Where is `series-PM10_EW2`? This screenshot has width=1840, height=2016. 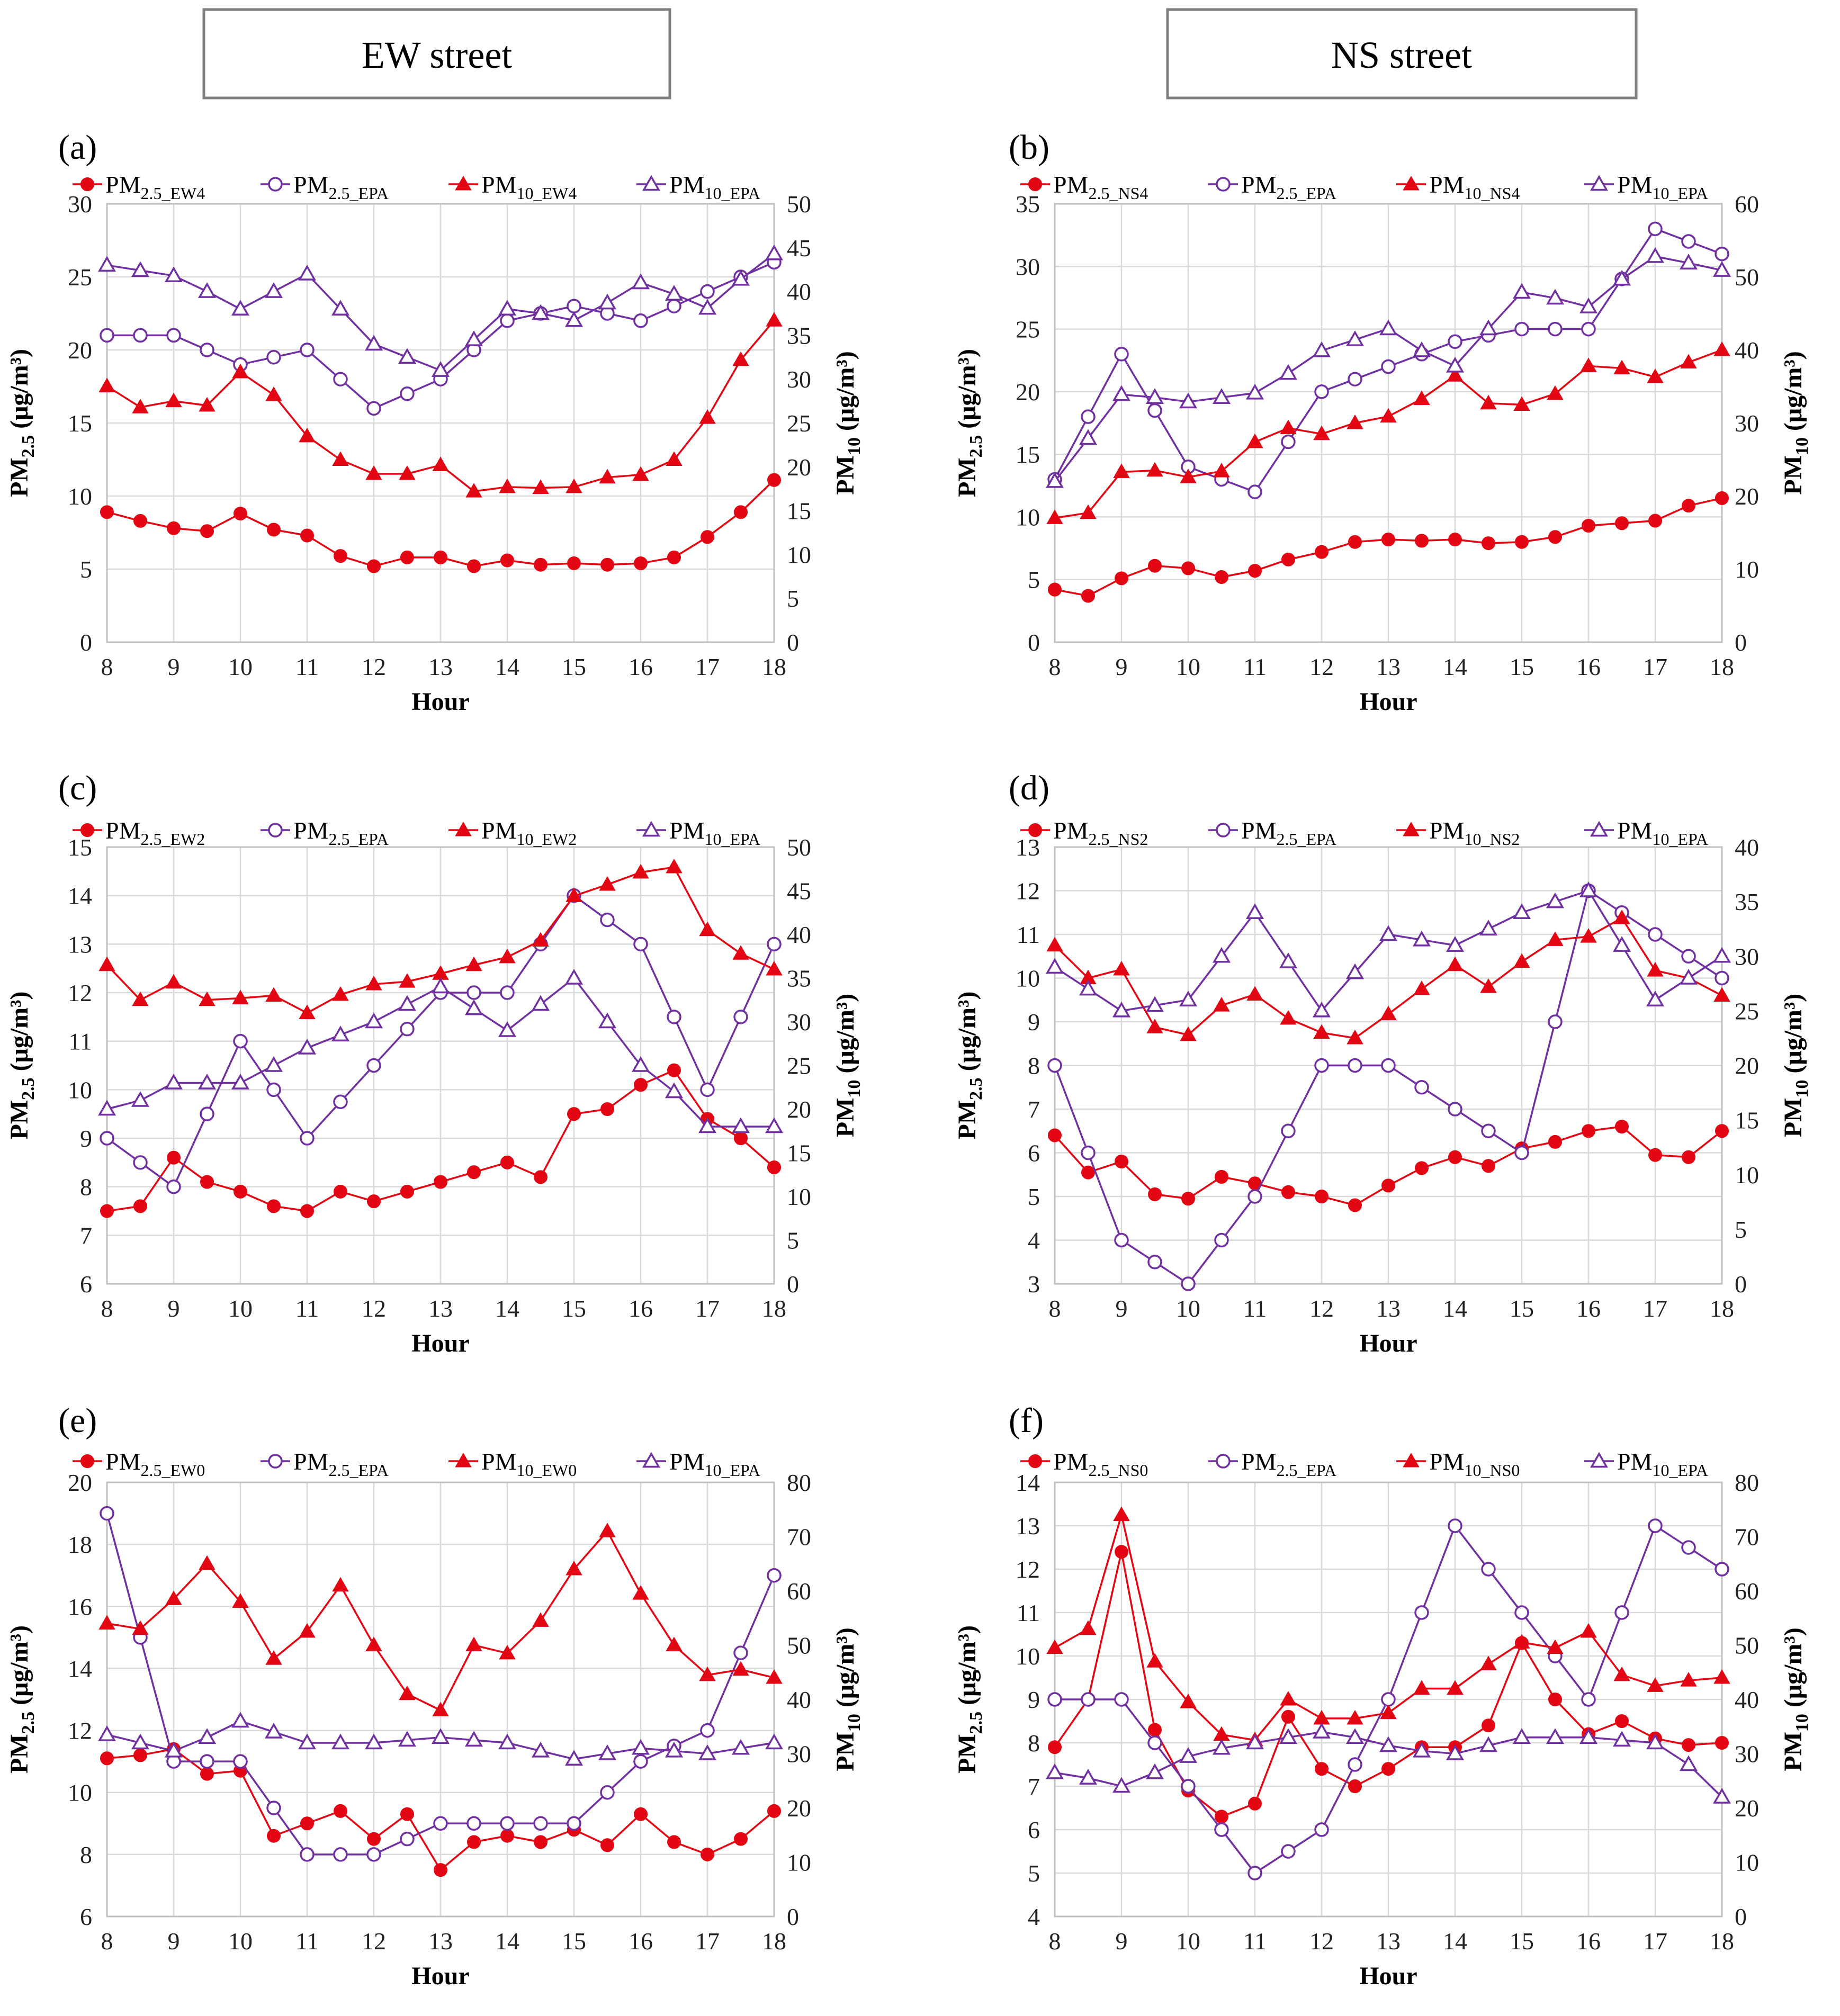
series-PM10_EW2 is located at coordinates (440, 938).